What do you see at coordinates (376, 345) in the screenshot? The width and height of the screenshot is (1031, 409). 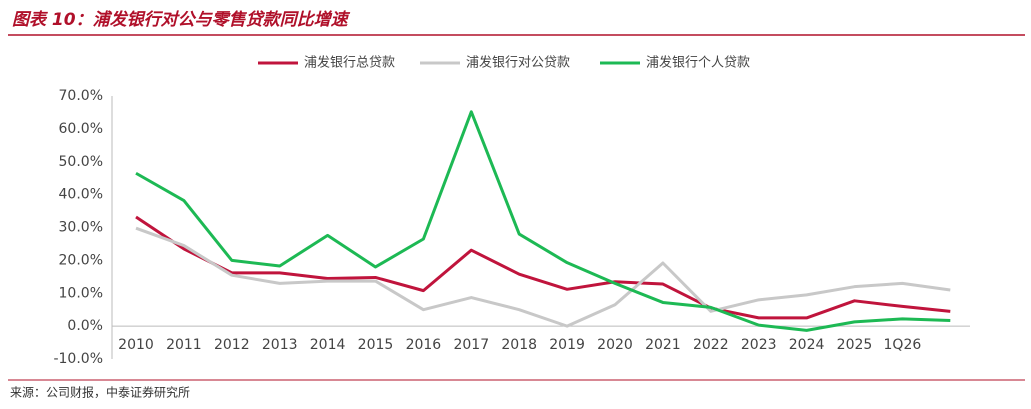 I see `x-tick-label: 2015` at bounding box center [376, 345].